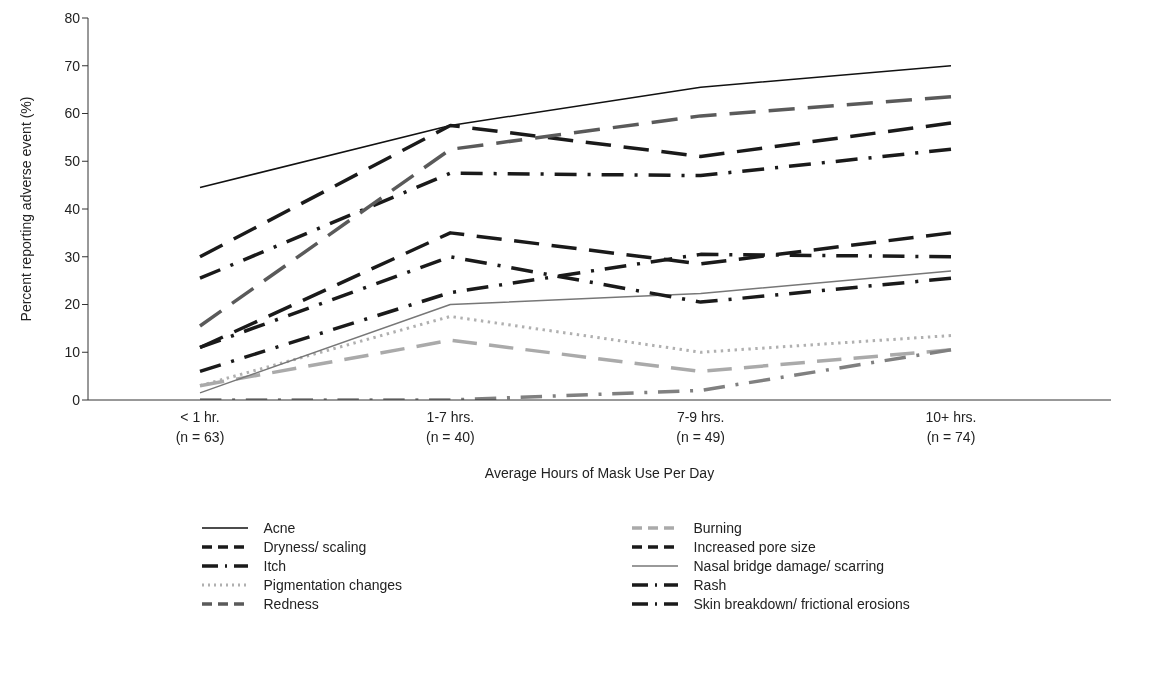  I want to click on legend-label: Skin breakdown/ frictional erosions, so click(801, 603).